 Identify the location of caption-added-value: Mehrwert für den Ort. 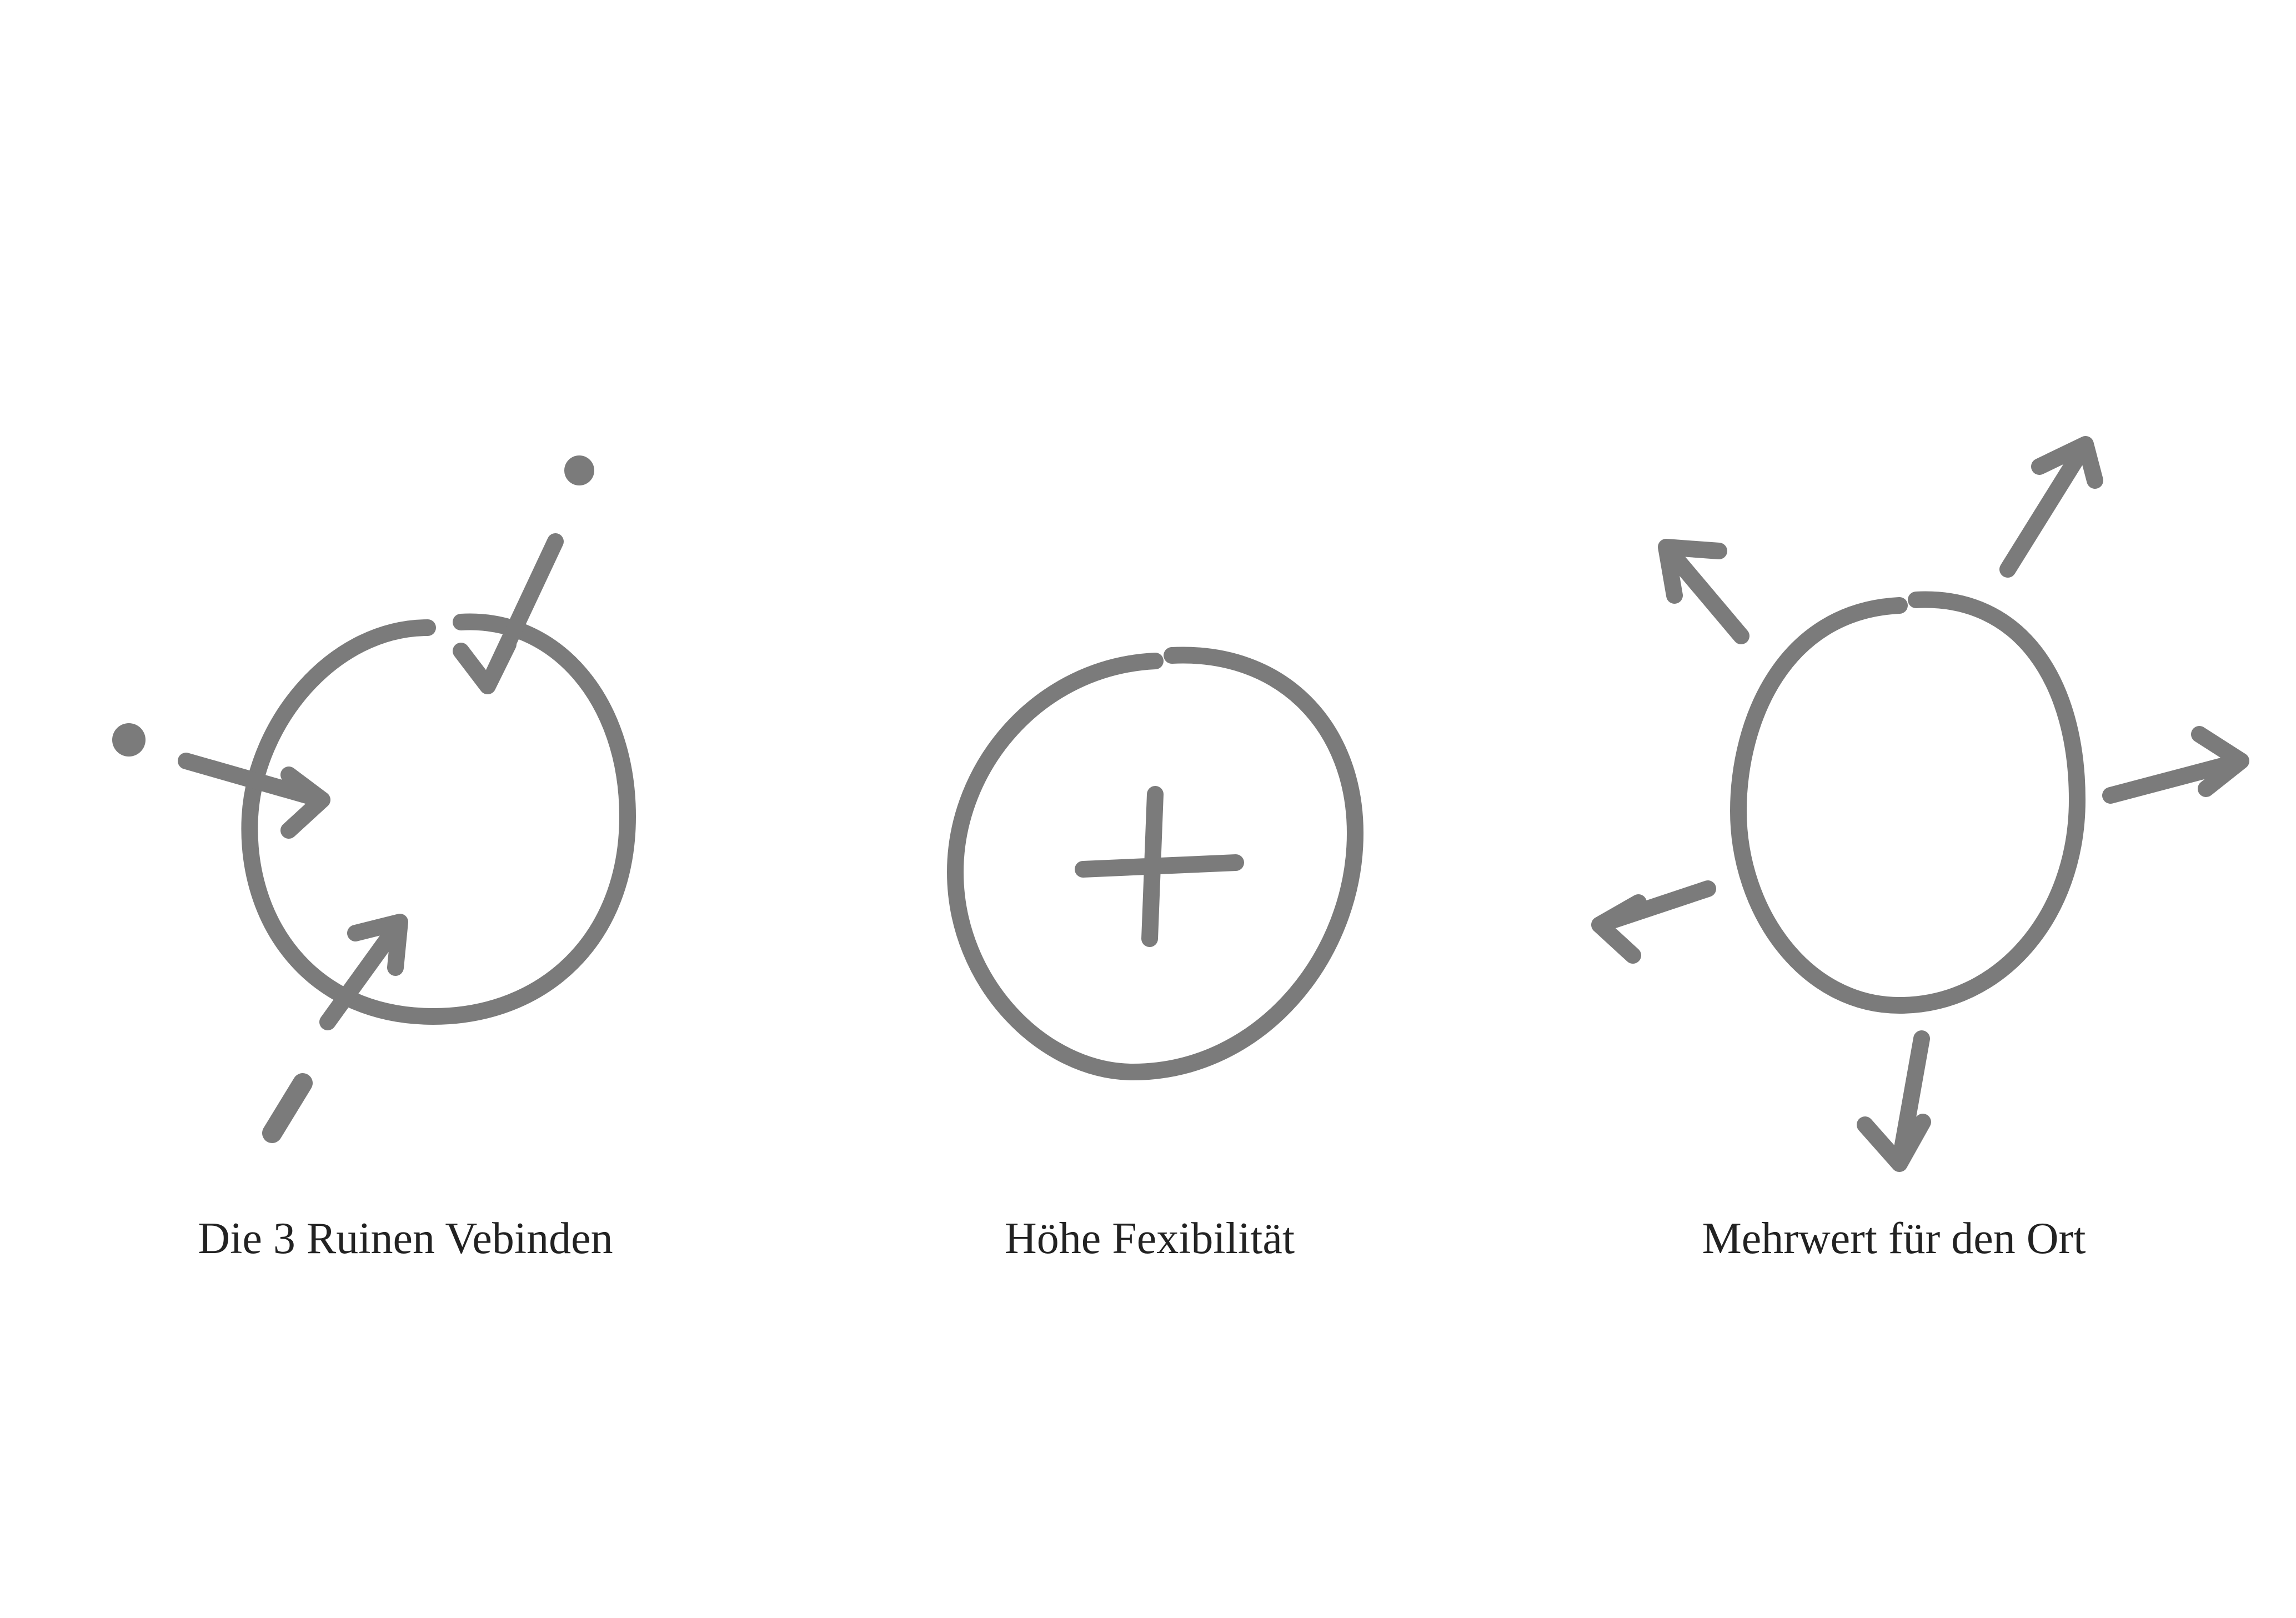
(1894, 1238).